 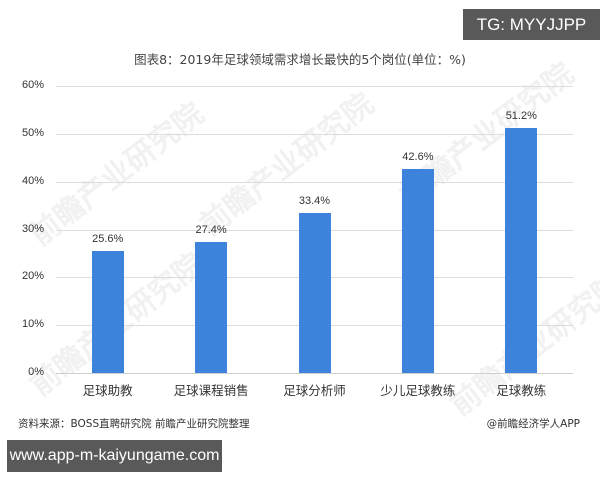 What do you see at coordinates (531, 24) in the screenshot?
I see `tg-badge: TG: MYYJJPP` at bounding box center [531, 24].